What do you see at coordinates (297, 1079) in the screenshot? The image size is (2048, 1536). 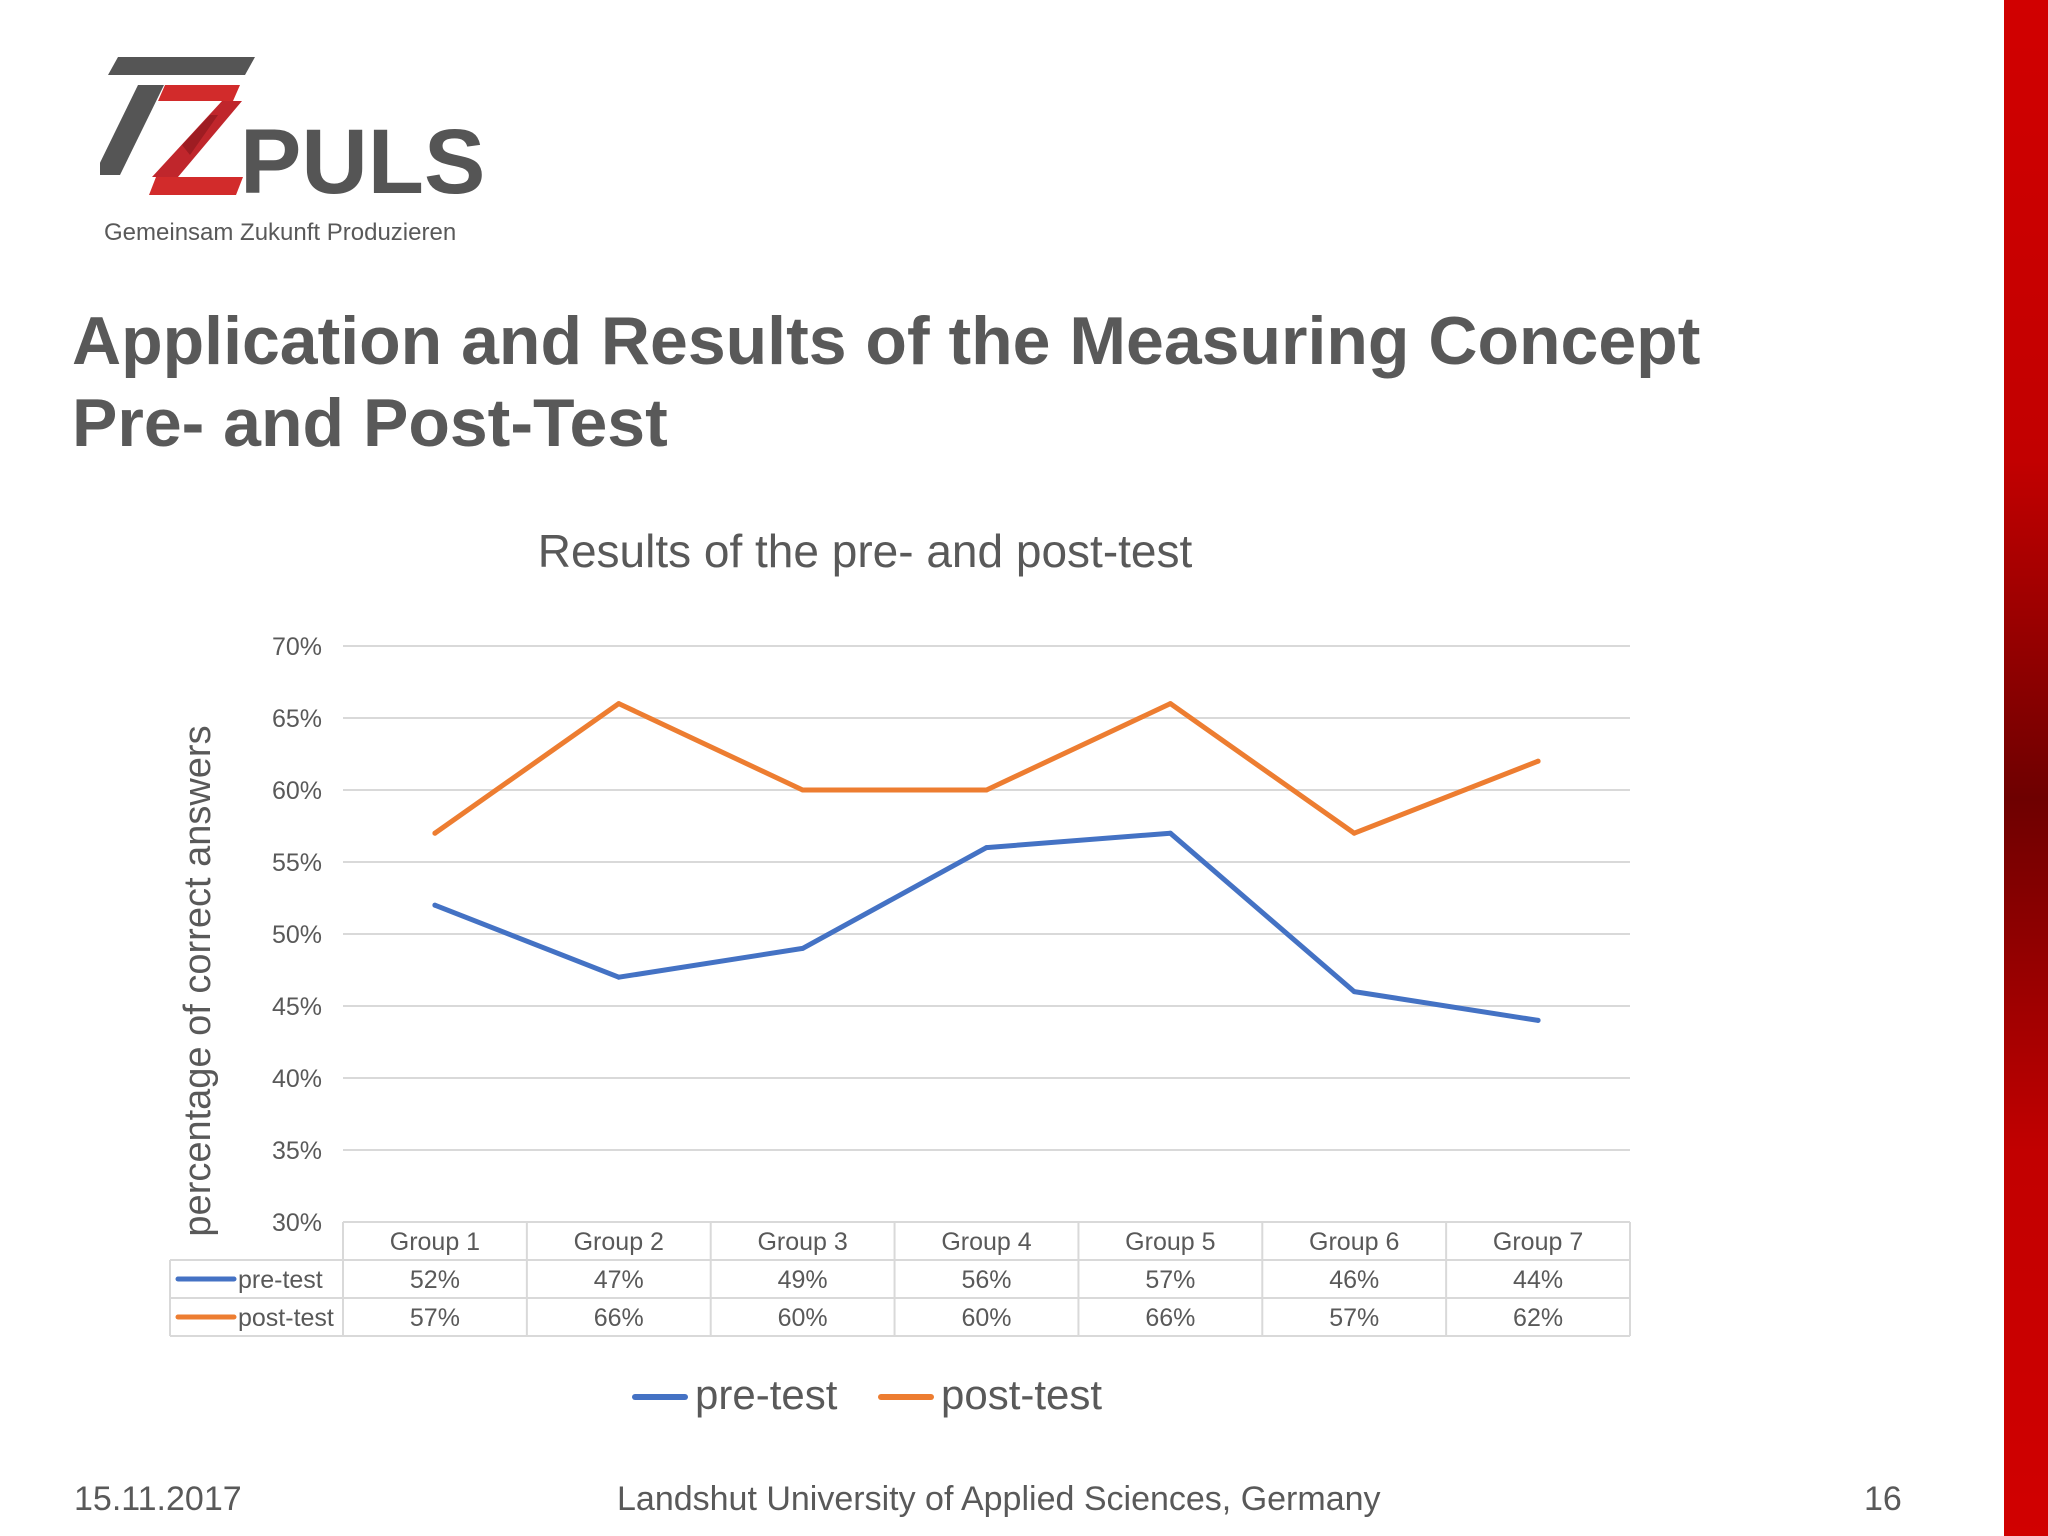 I see `y-tick-label: 40%` at bounding box center [297, 1079].